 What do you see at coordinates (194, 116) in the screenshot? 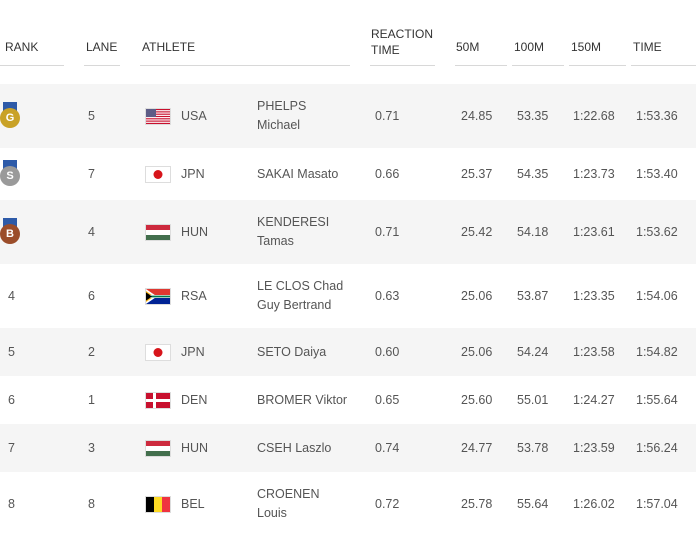
I see `country-code-cell: USA` at bounding box center [194, 116].